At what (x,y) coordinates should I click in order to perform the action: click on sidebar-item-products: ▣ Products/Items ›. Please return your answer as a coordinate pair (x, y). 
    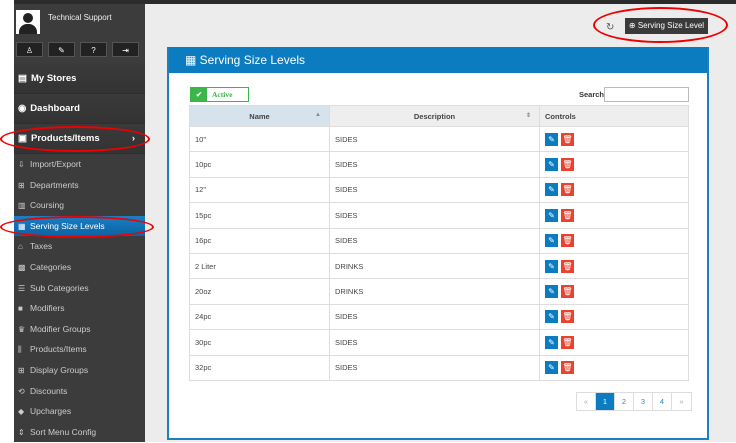
    Looking at the image, I should click on (79, 139).